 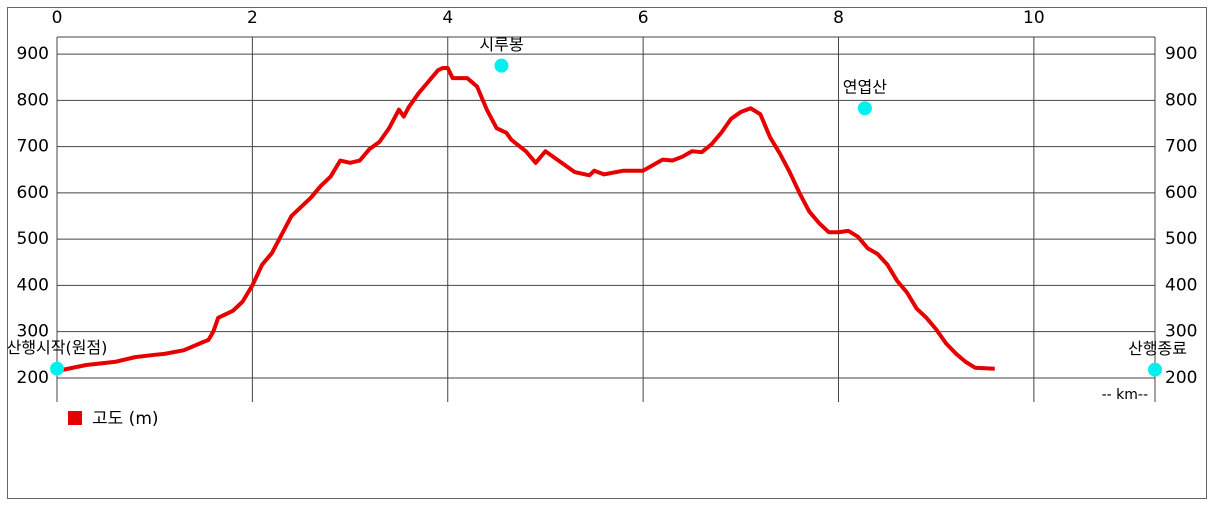 What do you see at coordinates (643, 18) in the screenshot?
I see `x-tick-label: 6` at bounding box center [643, 18].